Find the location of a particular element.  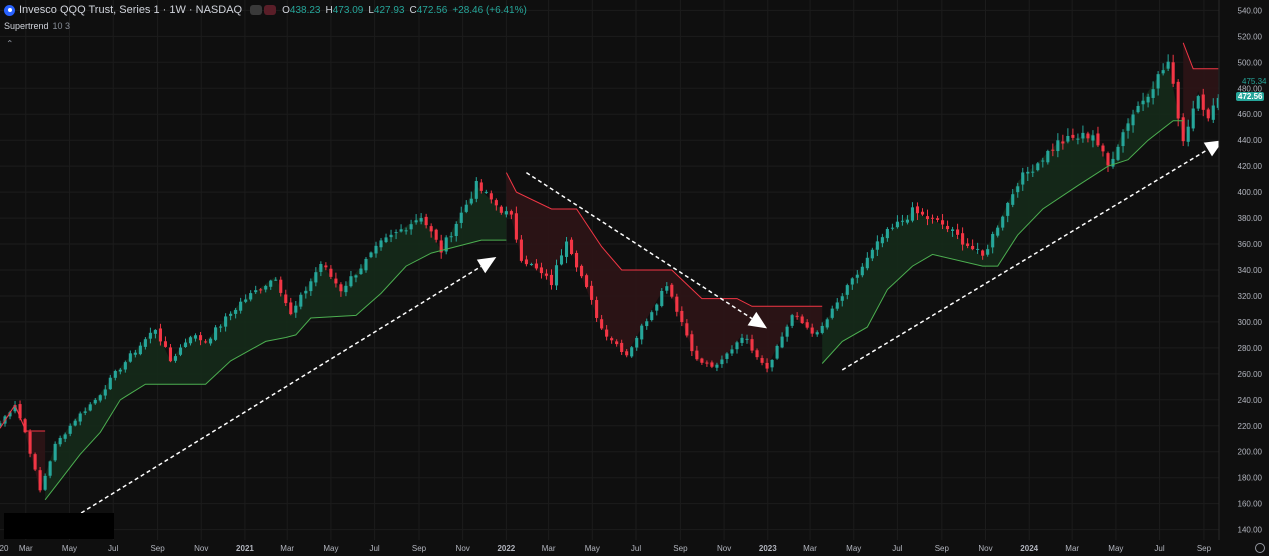

price-tick-label: 260.00 is located at coordinates (1250, 374).